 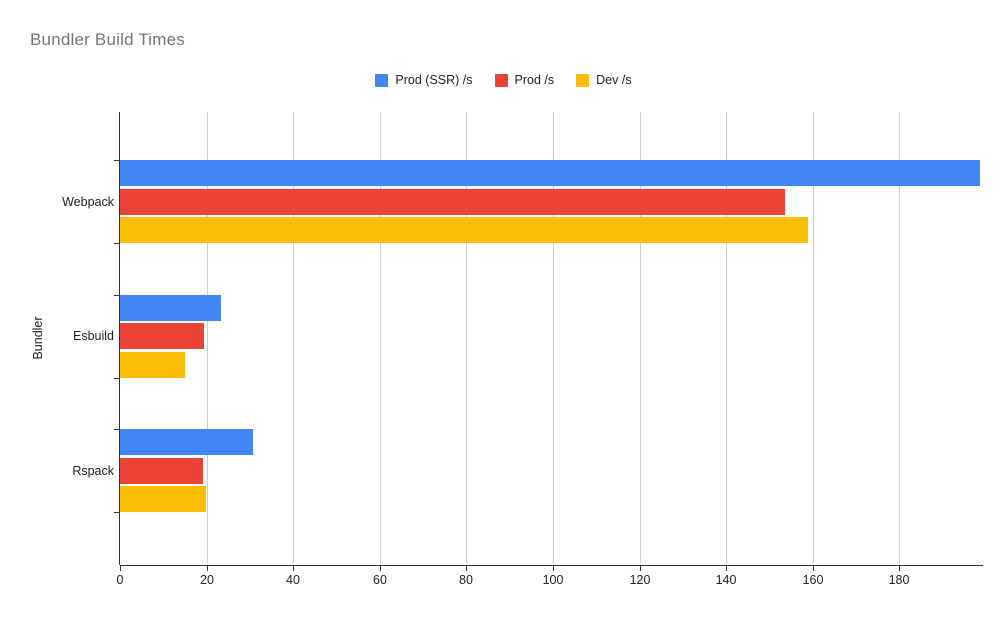 What do you see at coordinates (434, 80) in the screenshot?
I see `legend-label: Prod (SSR) /s` at bounding box center [434, 80].